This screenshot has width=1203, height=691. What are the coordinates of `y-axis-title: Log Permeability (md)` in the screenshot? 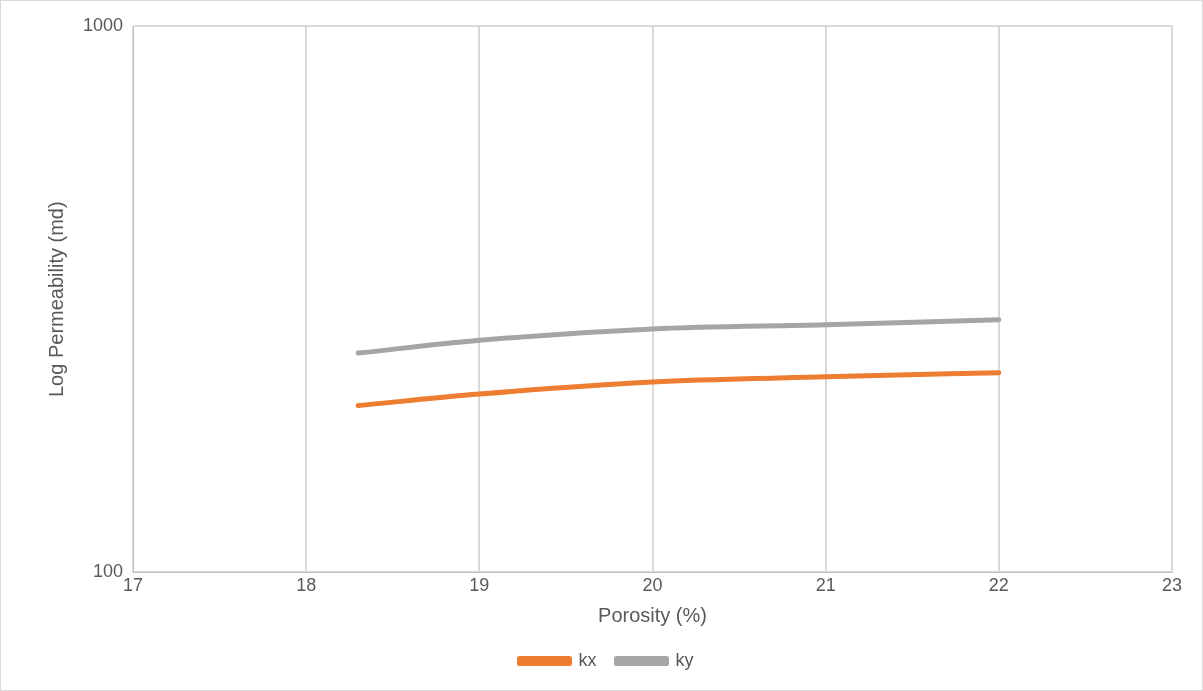 It's located at (55, 299).